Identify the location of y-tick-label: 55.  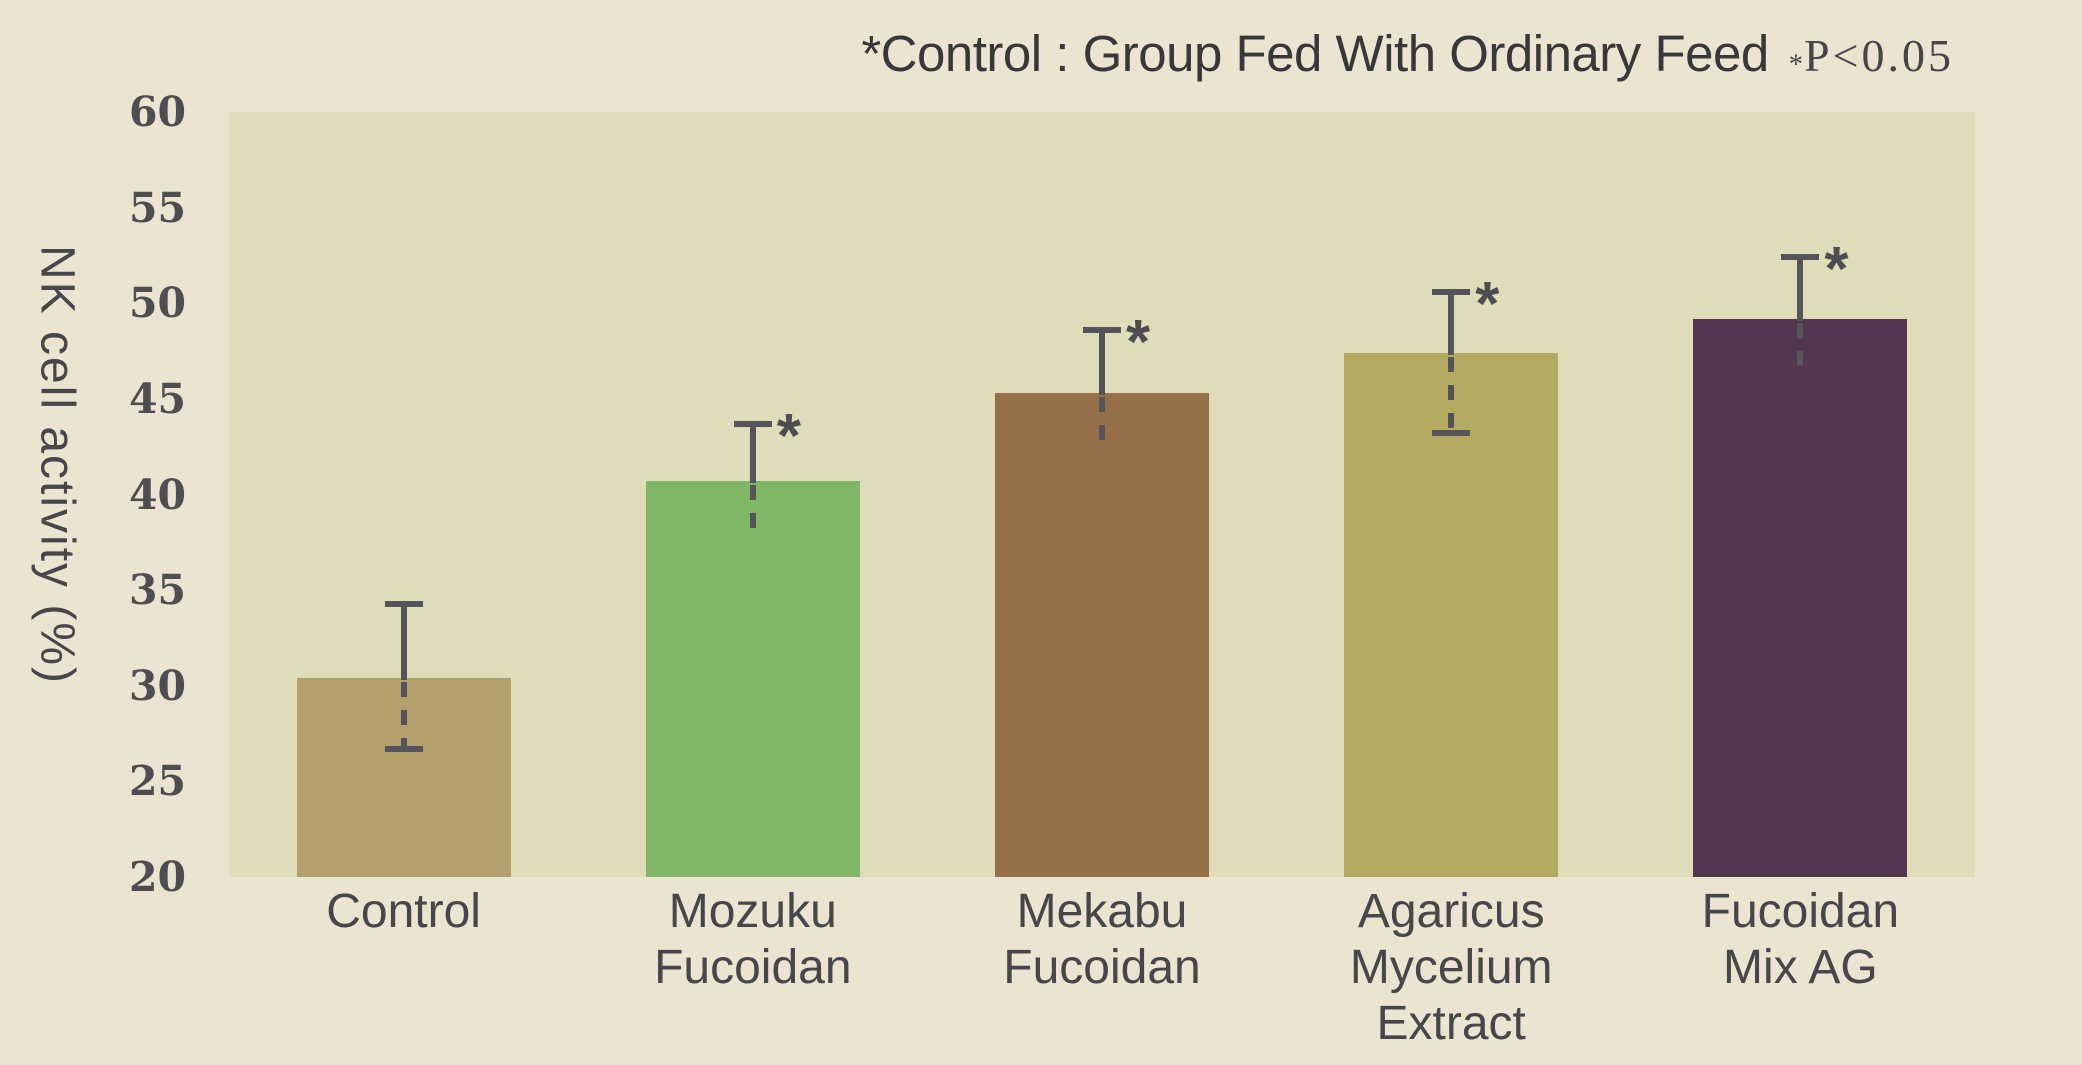
(157, 207).